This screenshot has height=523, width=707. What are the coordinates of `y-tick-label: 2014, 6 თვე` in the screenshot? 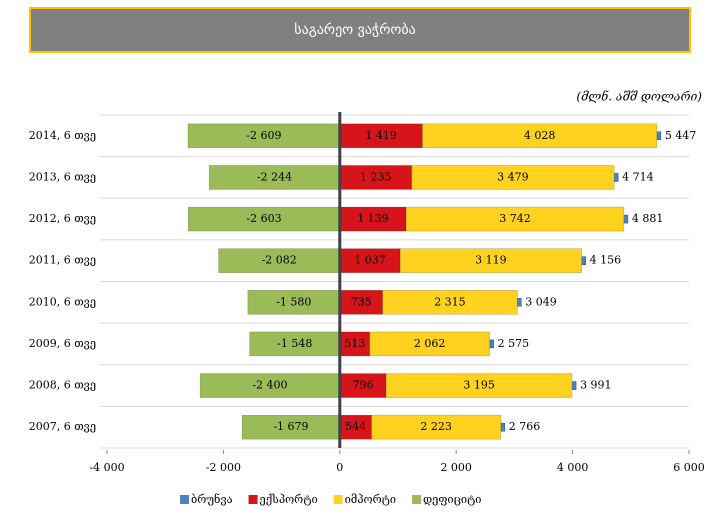 It's located at (62, 135).